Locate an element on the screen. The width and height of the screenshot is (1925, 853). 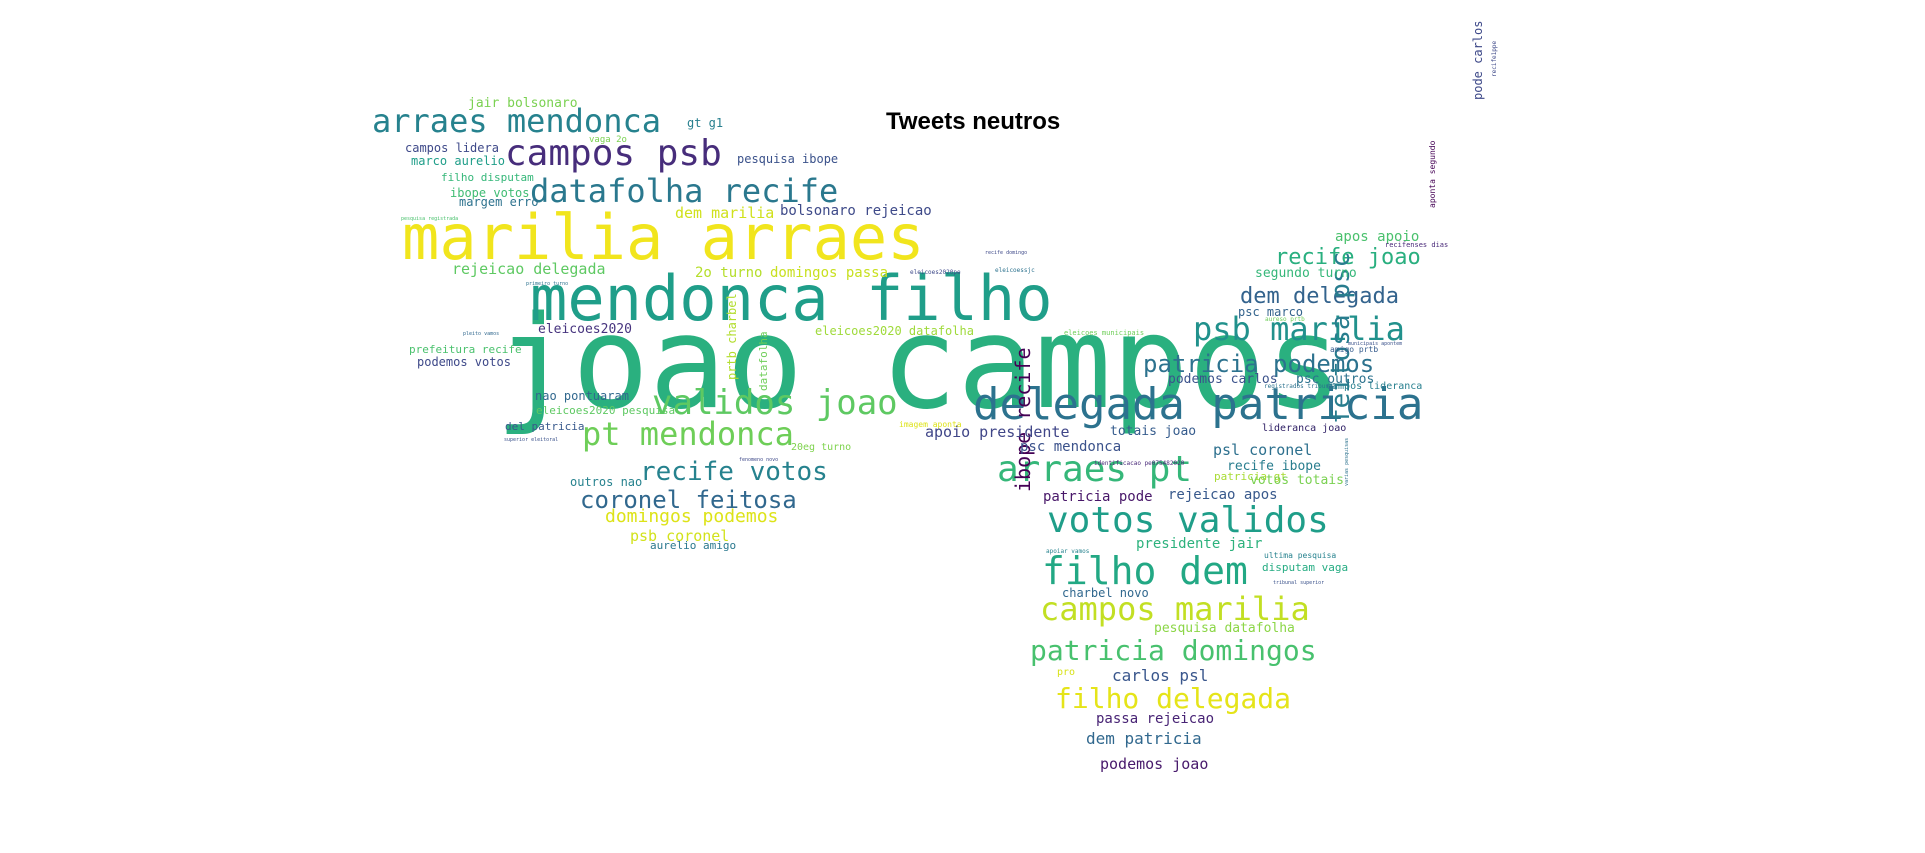
cloud-word-marco-aurelio: marco aurelio is located at coordinates (458, 161).